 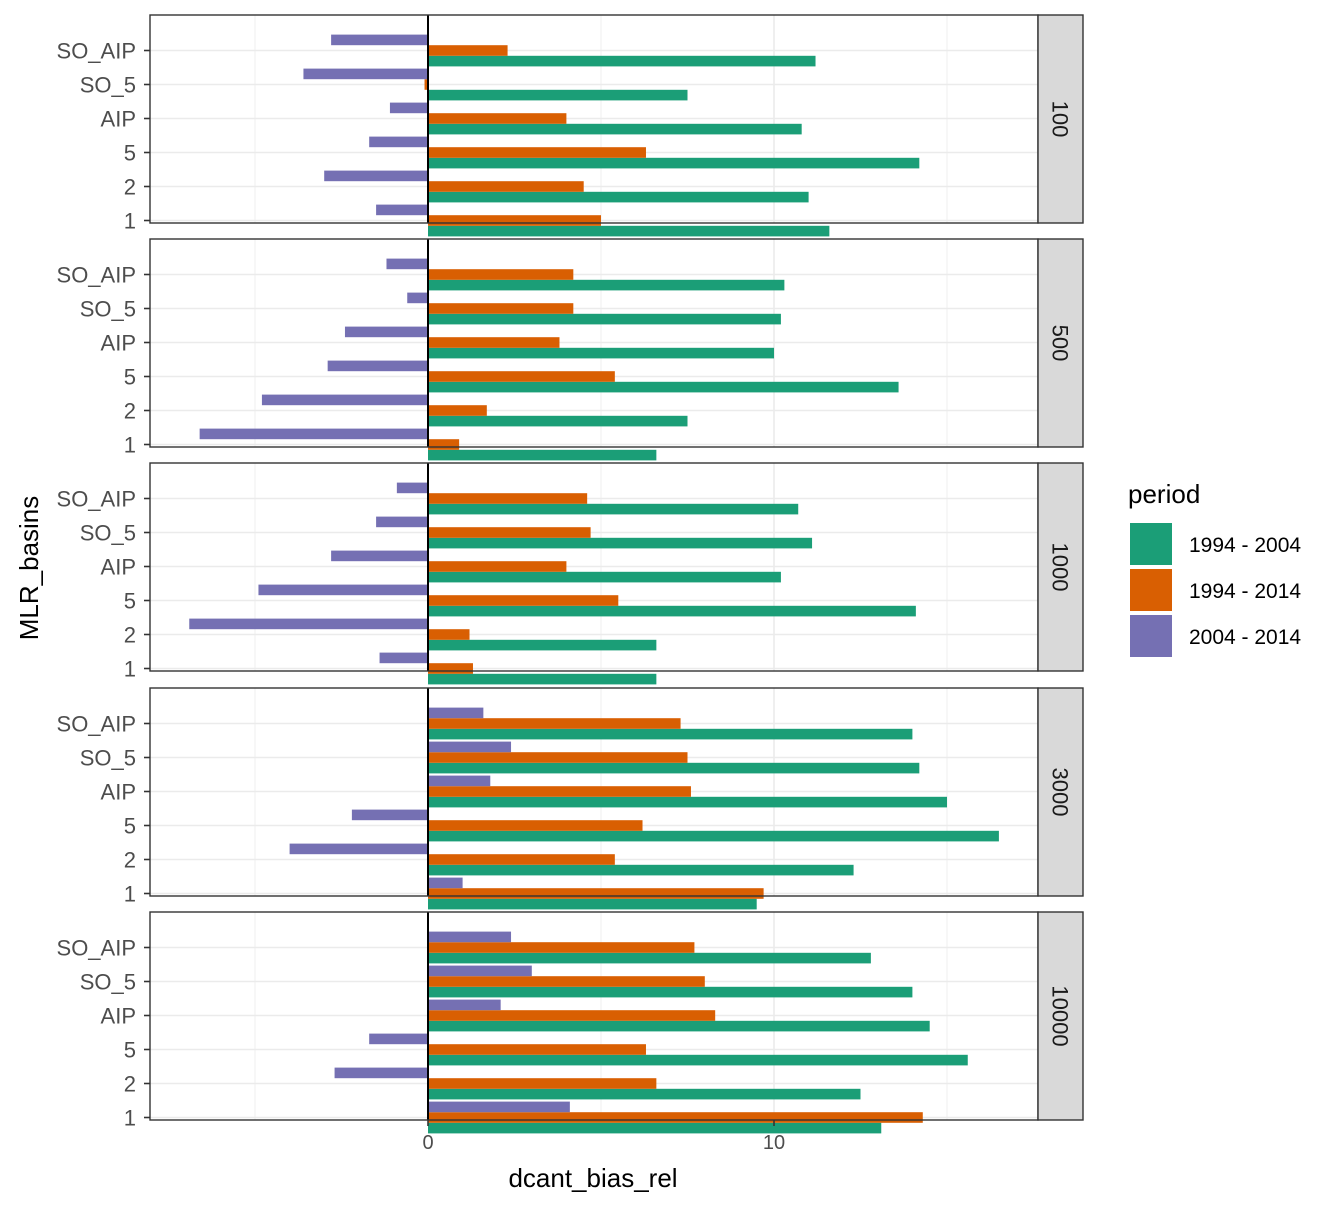 What do you see at coordinates (649, 958) in the screenshot?
I see `bar-10000-SO_AIP-1994-2004` at bounding box center [649, 958].